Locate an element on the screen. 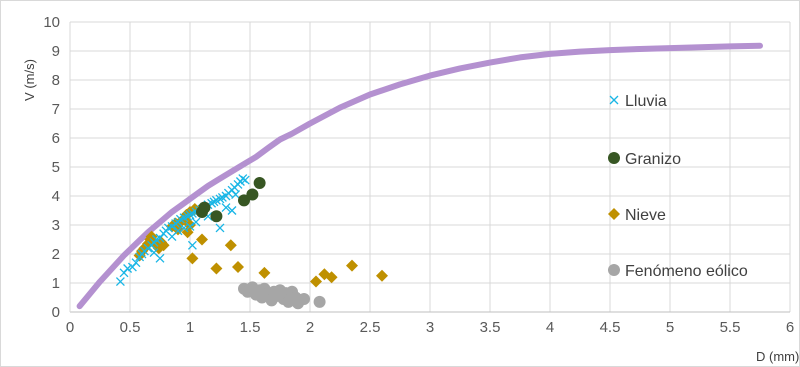 The width and height of the screenshot is (800, 367). y-tick-label: 2 is located at coordinates (56, 254).